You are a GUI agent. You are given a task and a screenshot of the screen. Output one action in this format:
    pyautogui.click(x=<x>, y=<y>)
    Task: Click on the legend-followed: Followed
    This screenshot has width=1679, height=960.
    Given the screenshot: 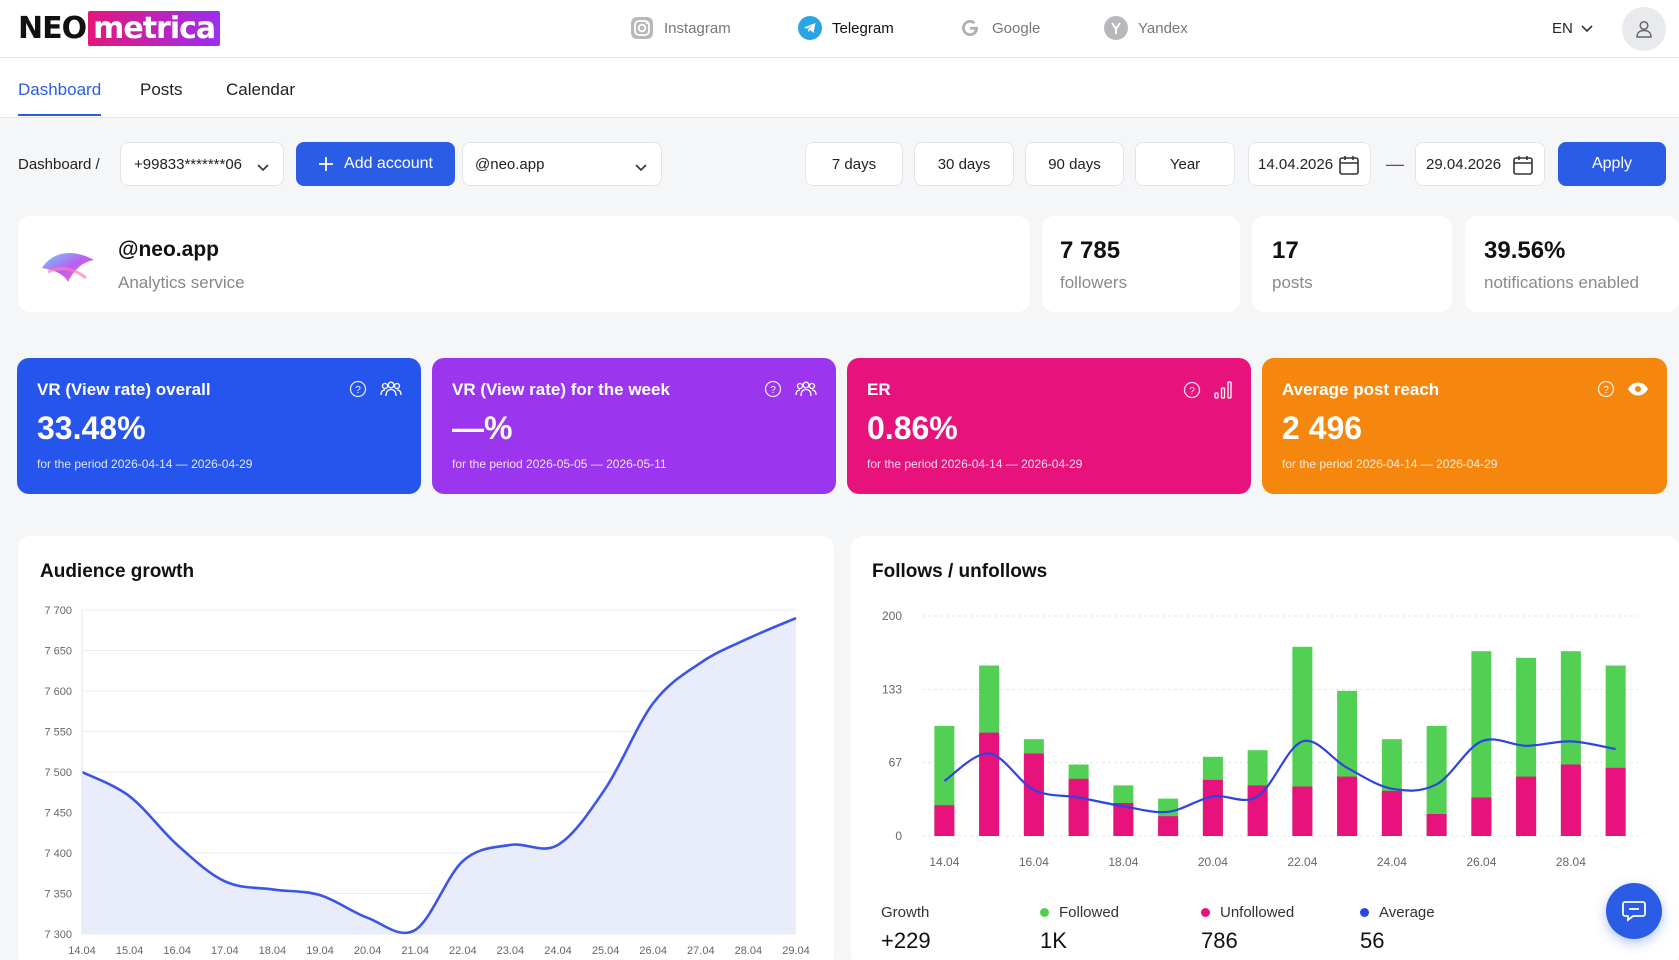 What is the action you would take?
    pyautogui.click(x=1079, y=912)
    